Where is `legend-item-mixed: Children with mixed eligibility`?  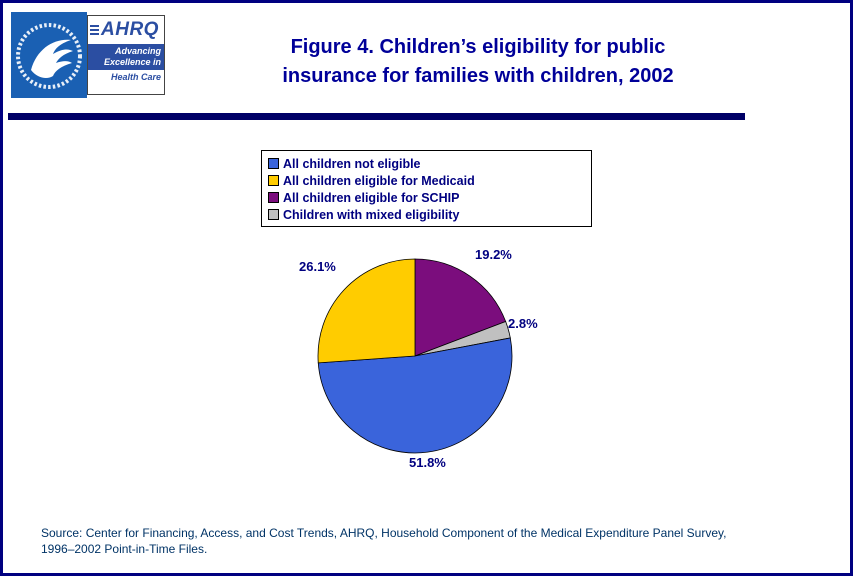 legend-item-mixed: Children with mixed eligibility is located at coordinates (429, 214).